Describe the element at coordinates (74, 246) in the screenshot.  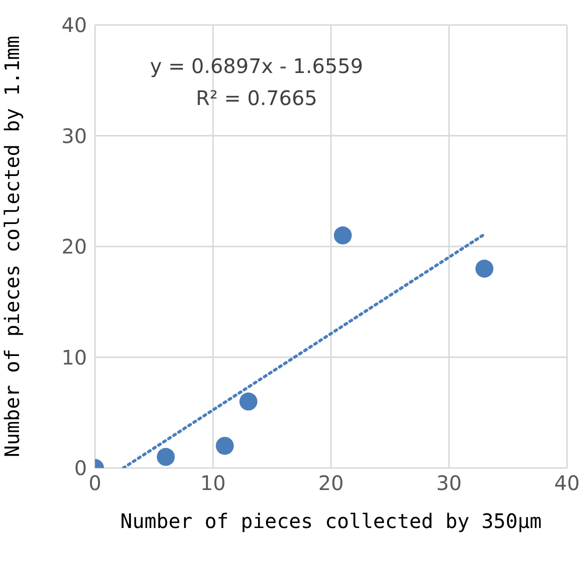
I see `y-tick-label: 20` at that location.